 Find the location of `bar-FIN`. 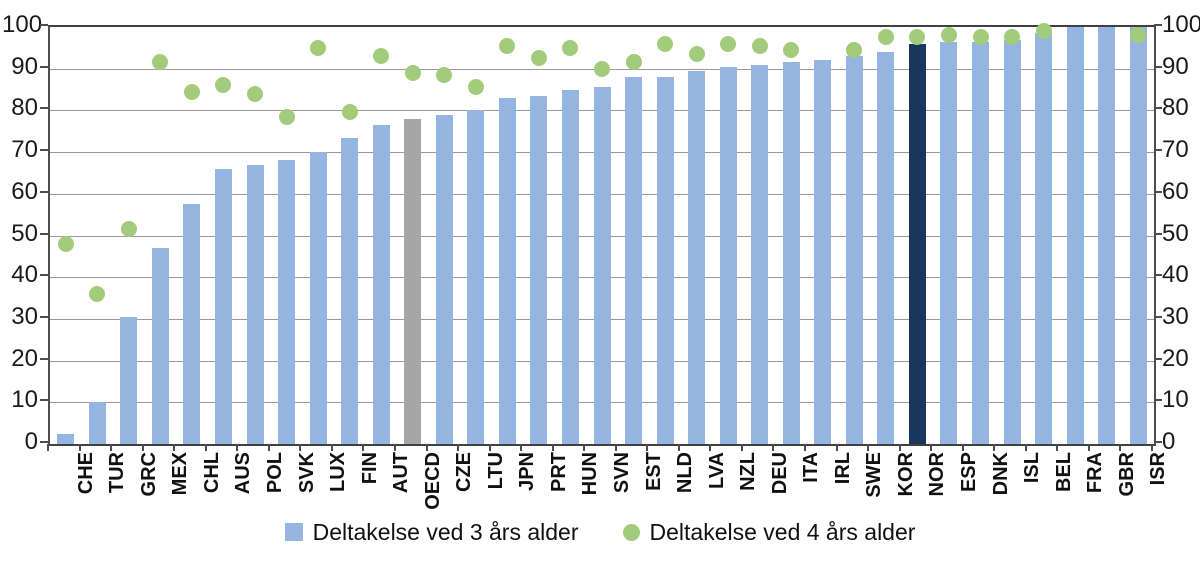

bar-FIN is located at coordinates (350, 290).